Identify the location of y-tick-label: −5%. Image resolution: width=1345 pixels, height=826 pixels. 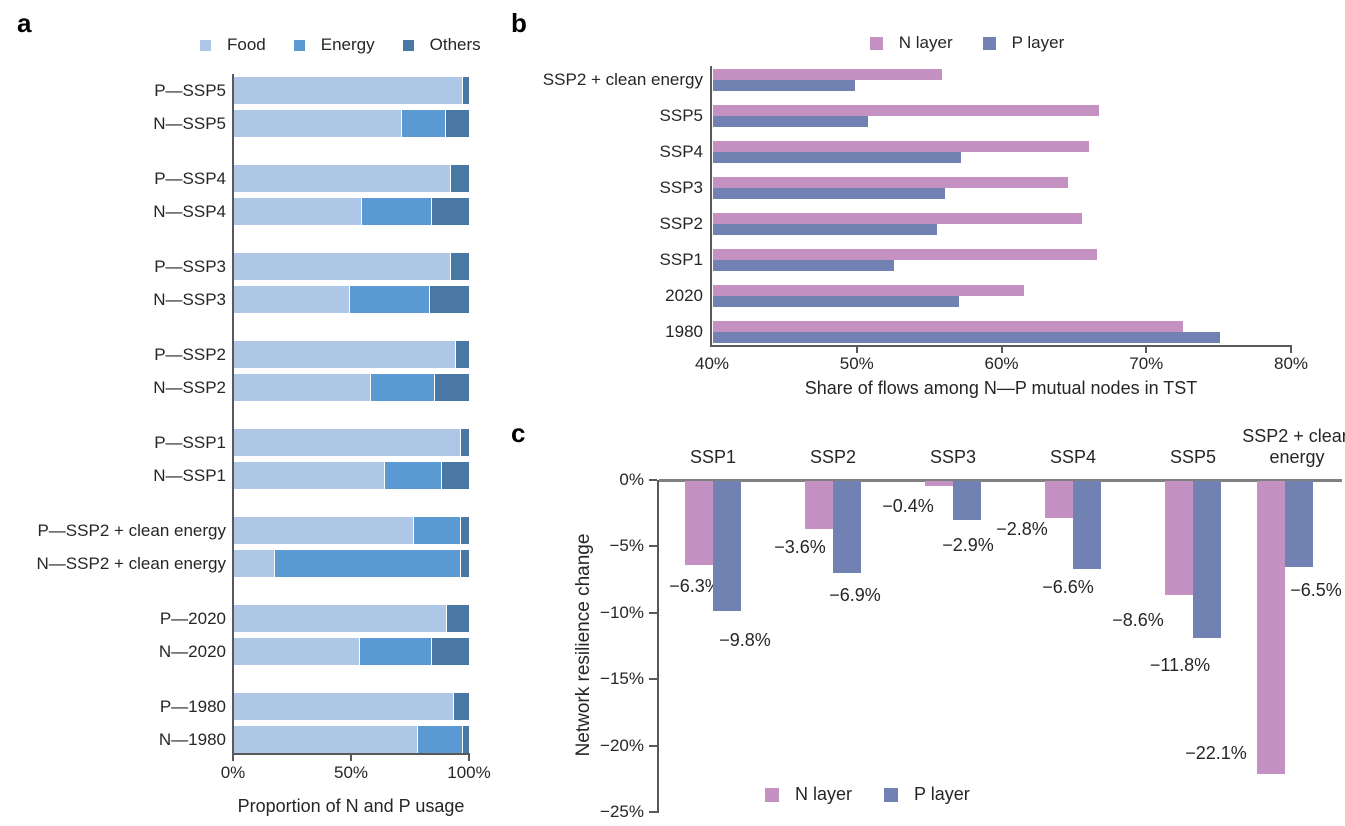
(627, 546).